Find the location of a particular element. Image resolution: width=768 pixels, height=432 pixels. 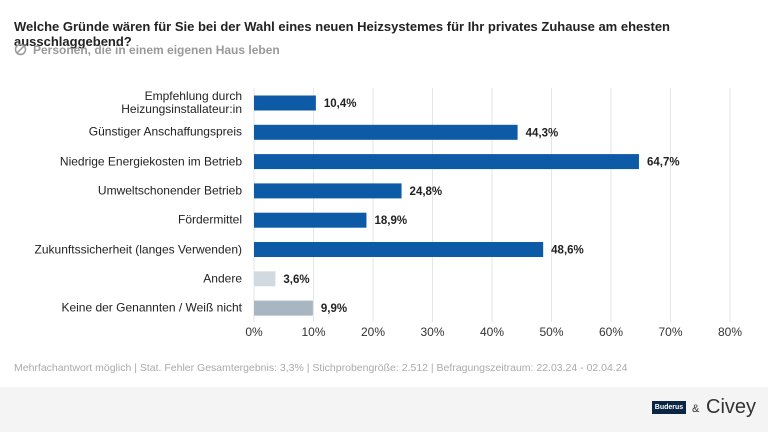

value-label: 24,8% is located at coordinates (426, 192).